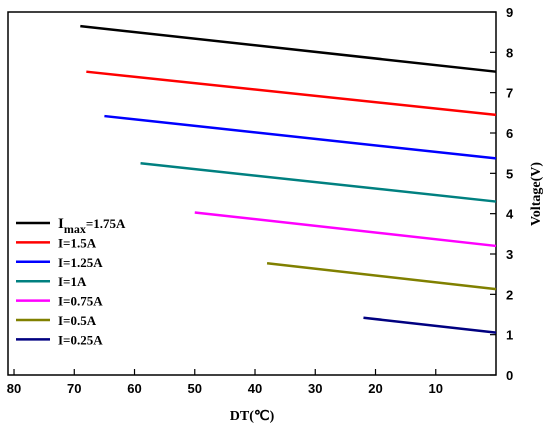 This screenshot has width=549, height=429. I want to click on legend-label: Imax=1.75A, so click(92, 226).